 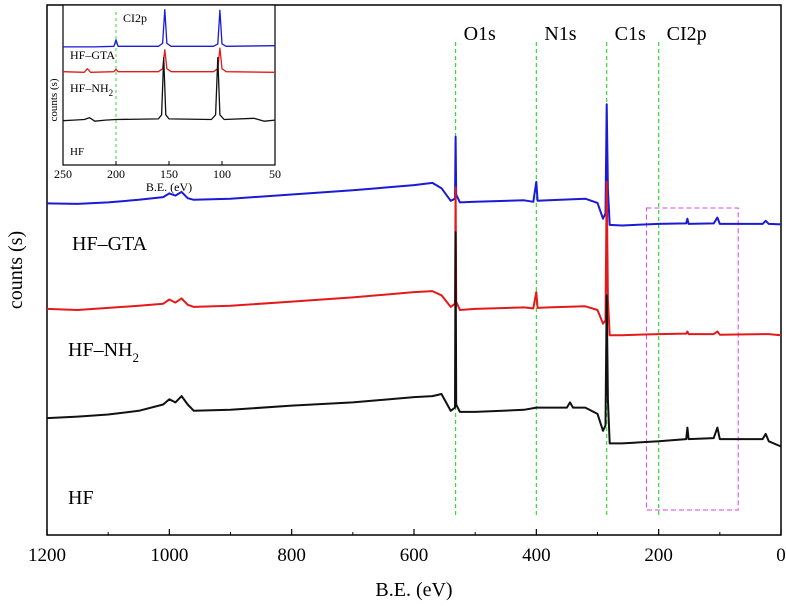 What do you see at coordinates (291, 555) in the screenshot?
I see `x-tick-label-800: 800` at bounding box center [291, 555].